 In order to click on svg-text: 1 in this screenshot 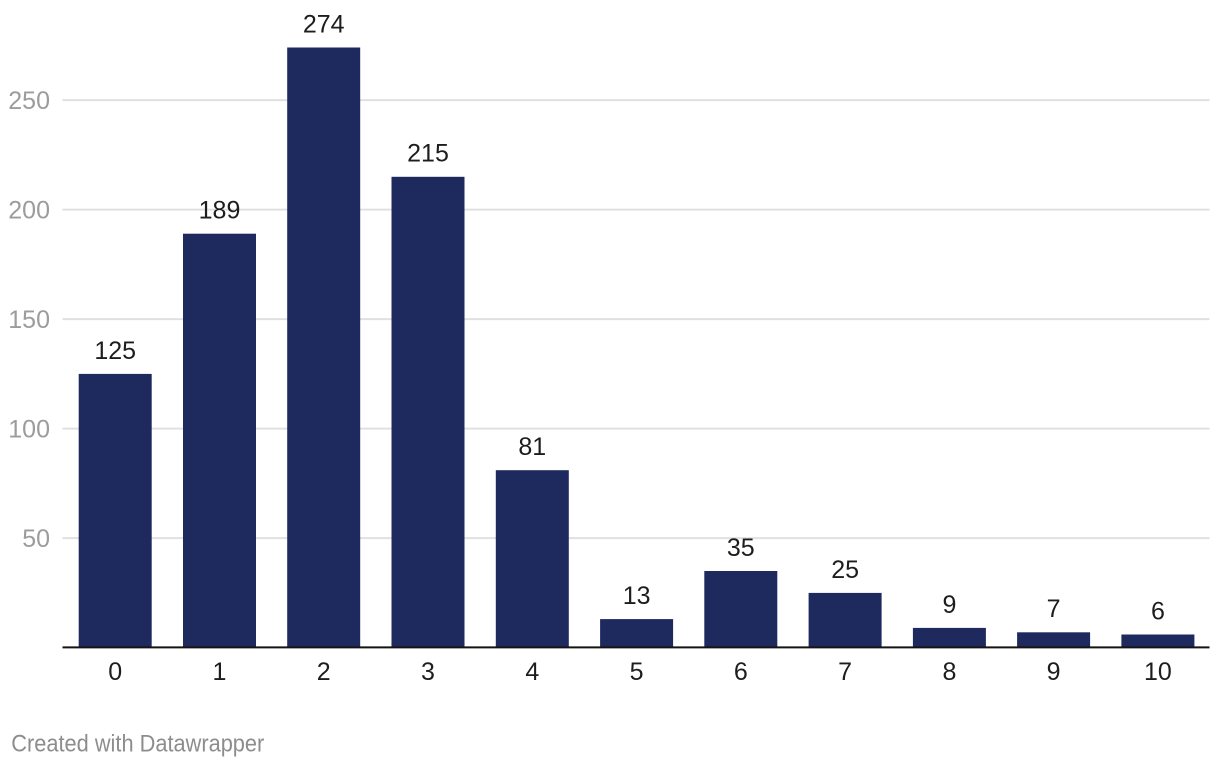, I will do `click(220, 672)`.